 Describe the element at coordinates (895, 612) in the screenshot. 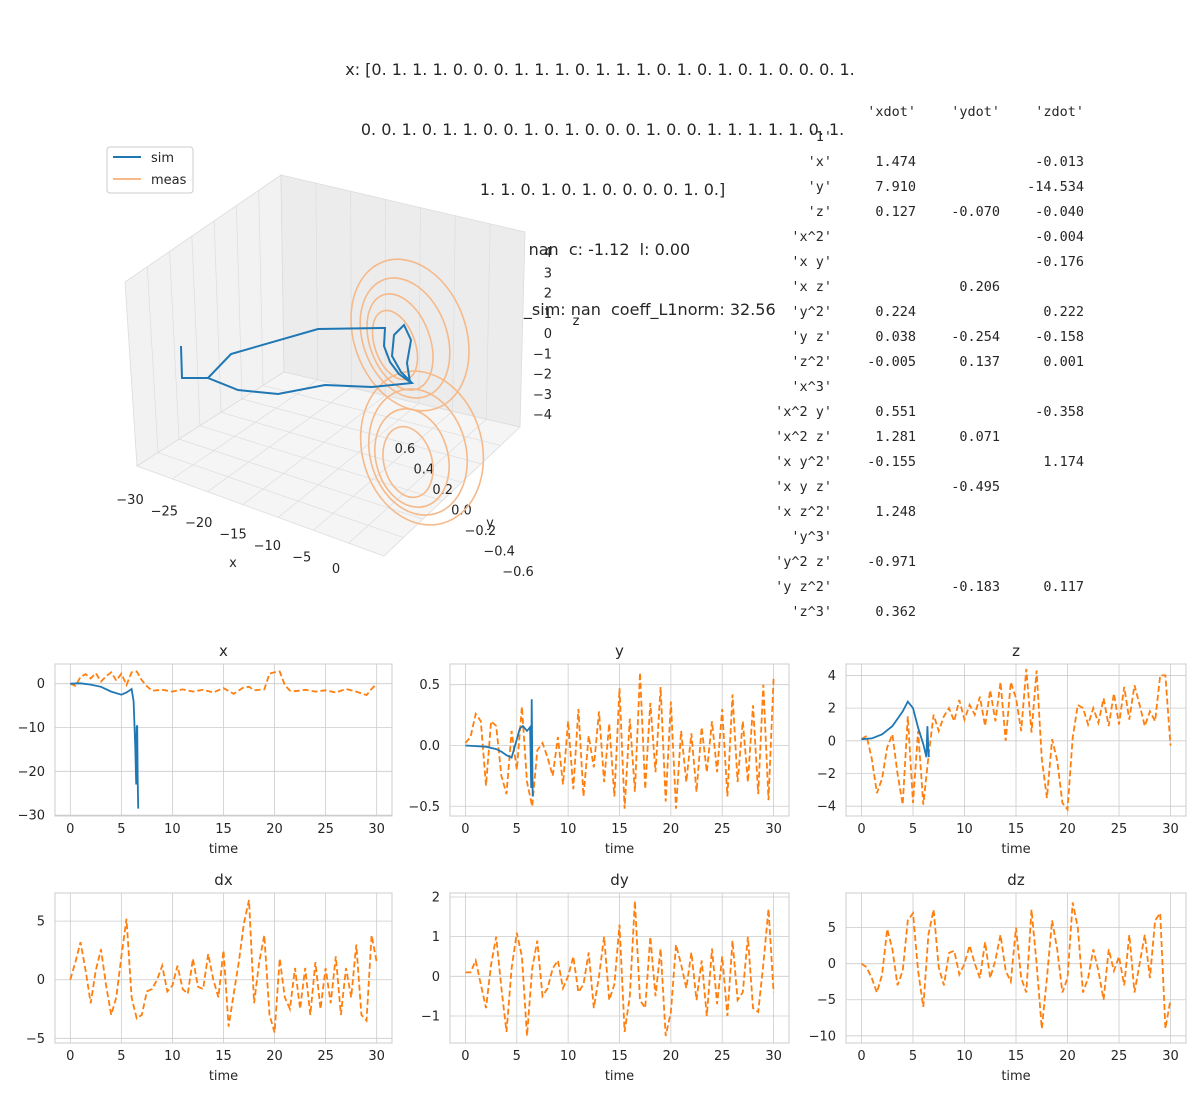

I see `coef-value: 0.362` at that location.